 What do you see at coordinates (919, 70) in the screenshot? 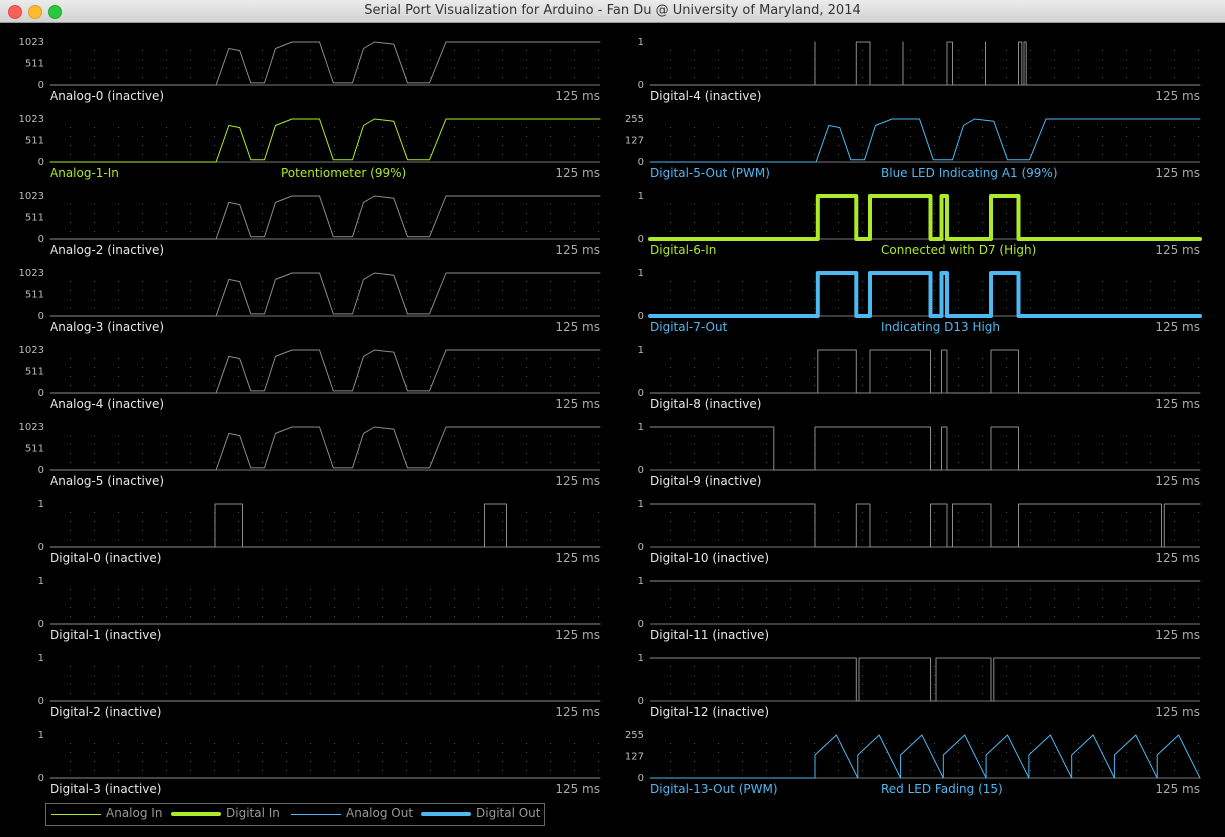
I see `channel-panel-d4: 1 0 Digital-4 (inactive) 125 ms` at bounding box center [919, 70].